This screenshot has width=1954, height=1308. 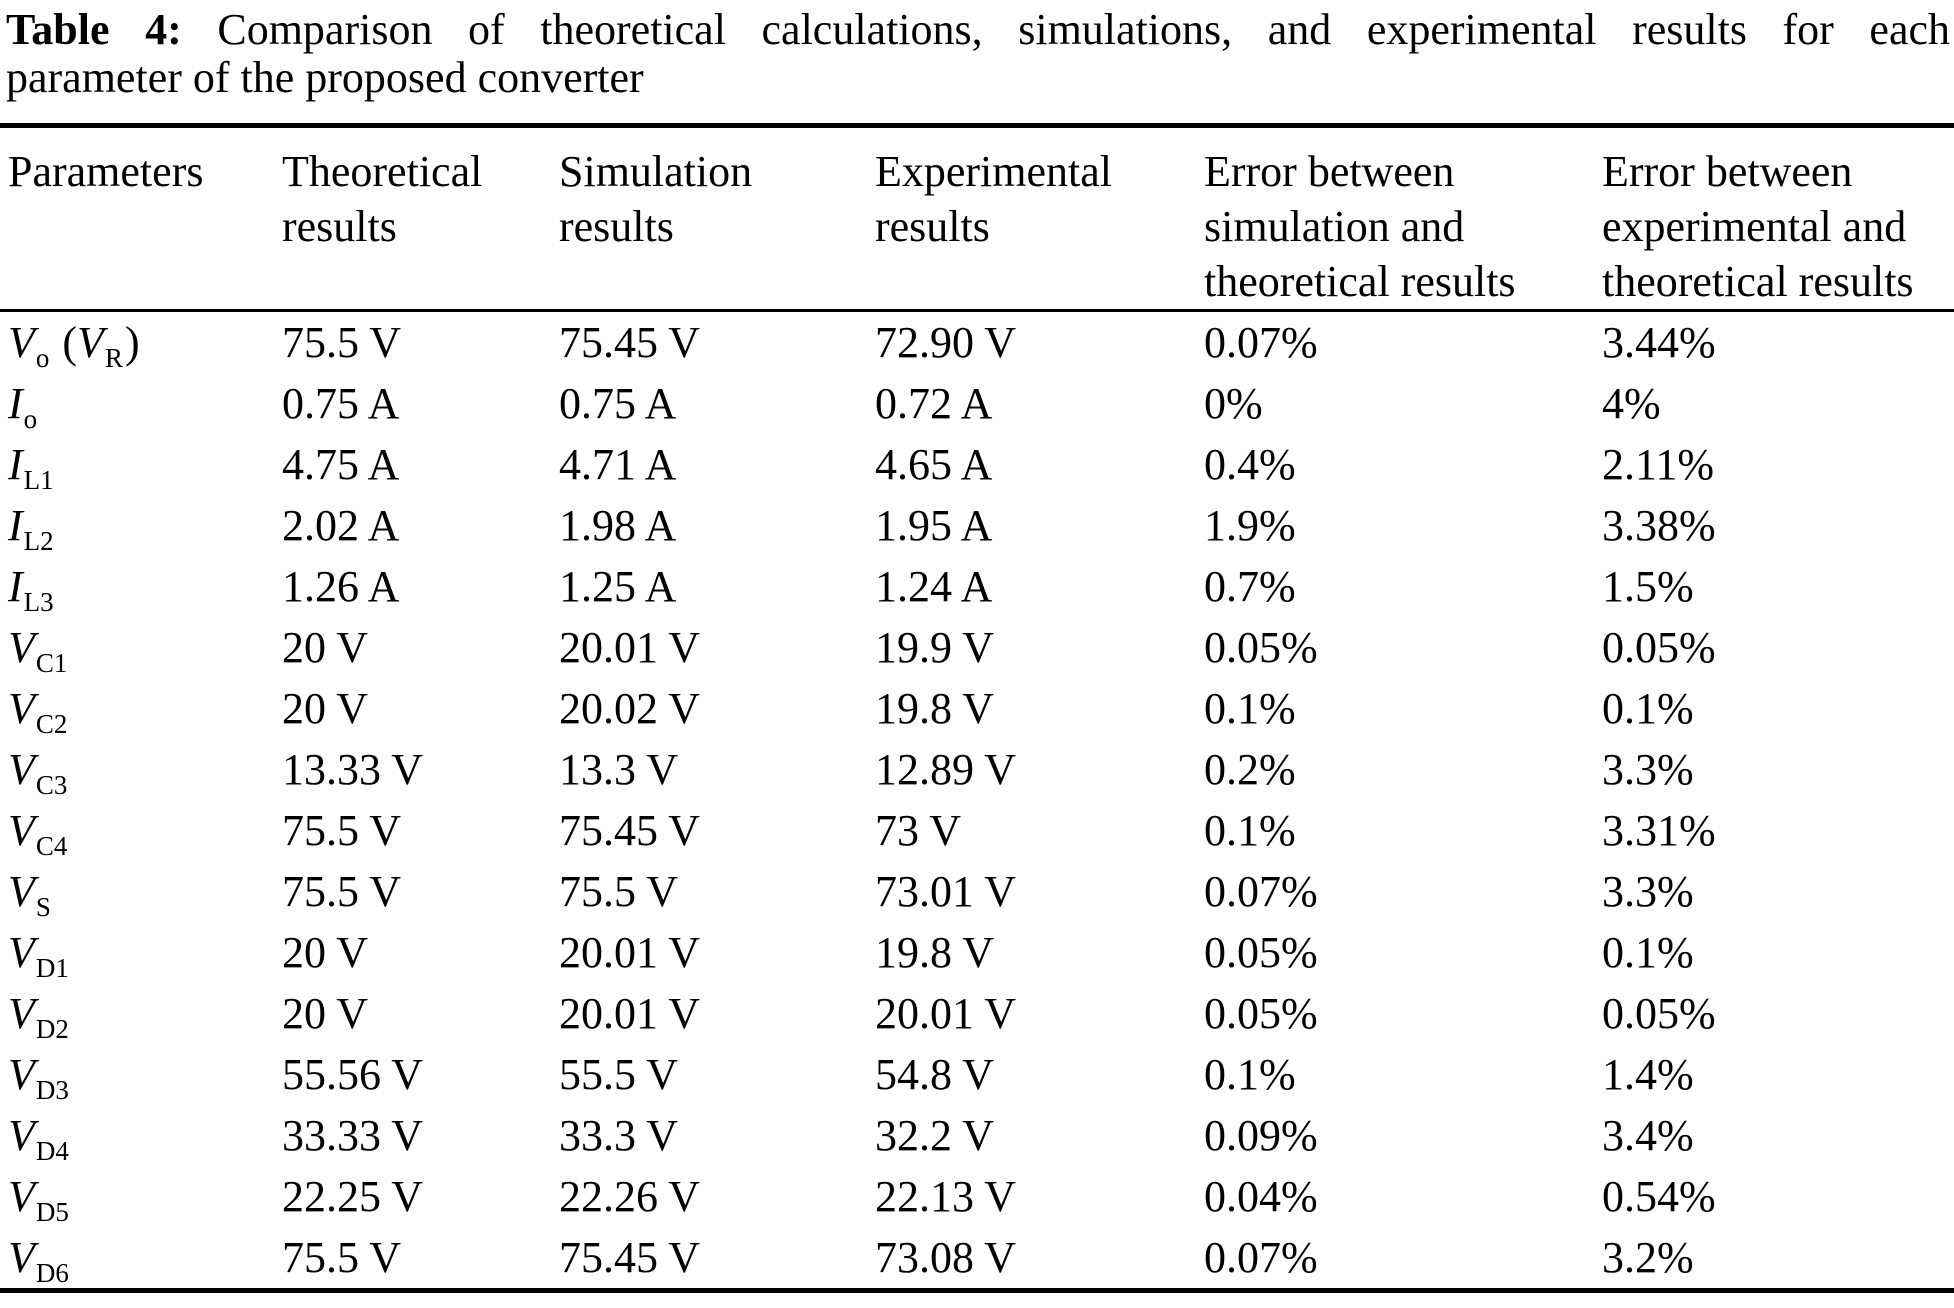 I want to click on parameter-subscript: D3, so click(x=52, y=1090).